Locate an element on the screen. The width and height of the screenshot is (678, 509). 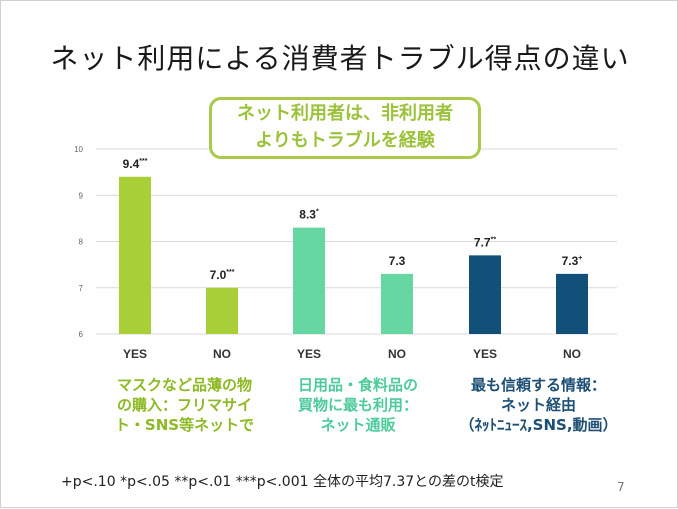
group-label-line: ネット通販 is located at coordinates (358, 425).